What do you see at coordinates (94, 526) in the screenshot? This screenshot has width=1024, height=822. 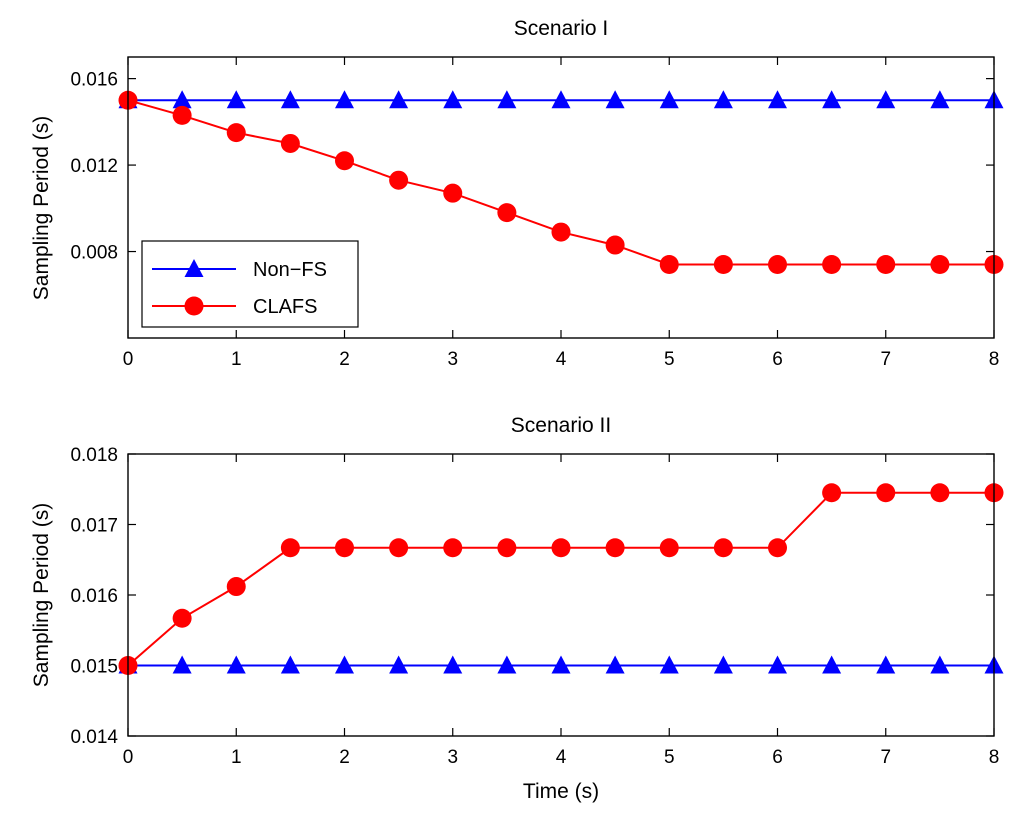 I see `y-tick-label: 0.017` at bounding box center [94, 526].